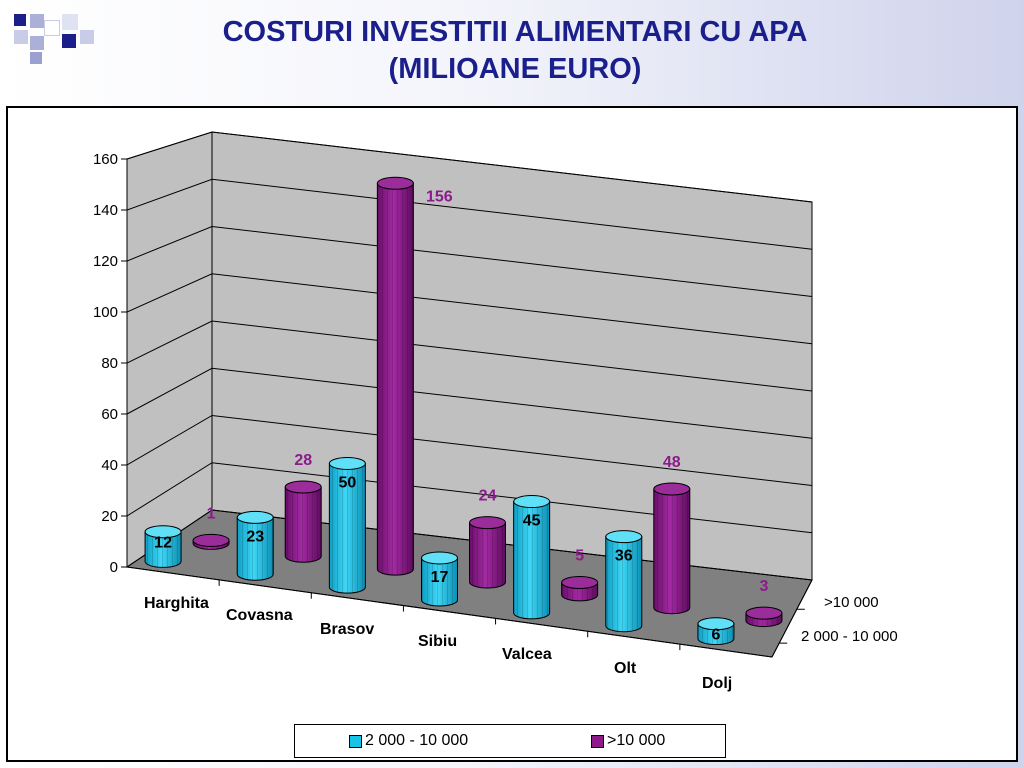 The height and width of the screenshot is (768, 1024). Describe the element at coordinates (176, 603) in the screenshot. I see `category-label: Harghita` at that location.